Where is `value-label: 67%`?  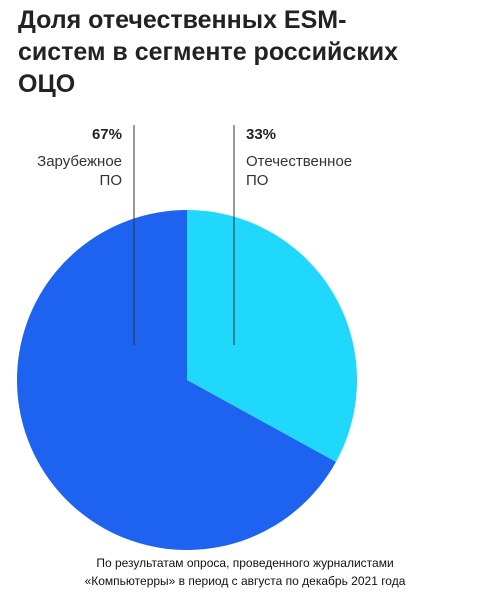 value-label: 67% is located at coordinates (106, 134).